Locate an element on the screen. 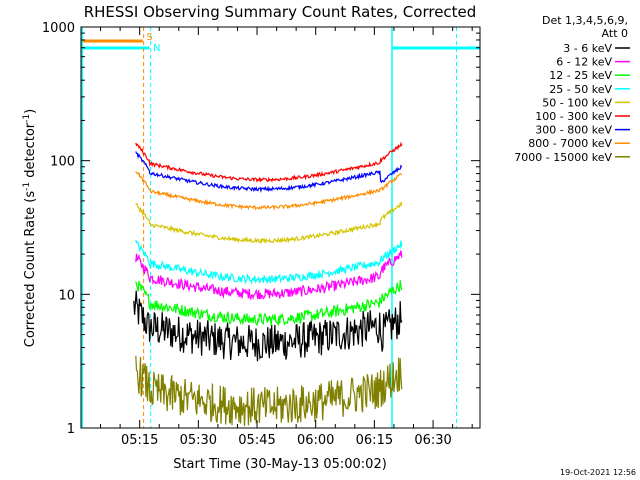 This screenshot has width=640, height=480. x-tick-label-45: 05:45 is located at coordinates (256, 440).